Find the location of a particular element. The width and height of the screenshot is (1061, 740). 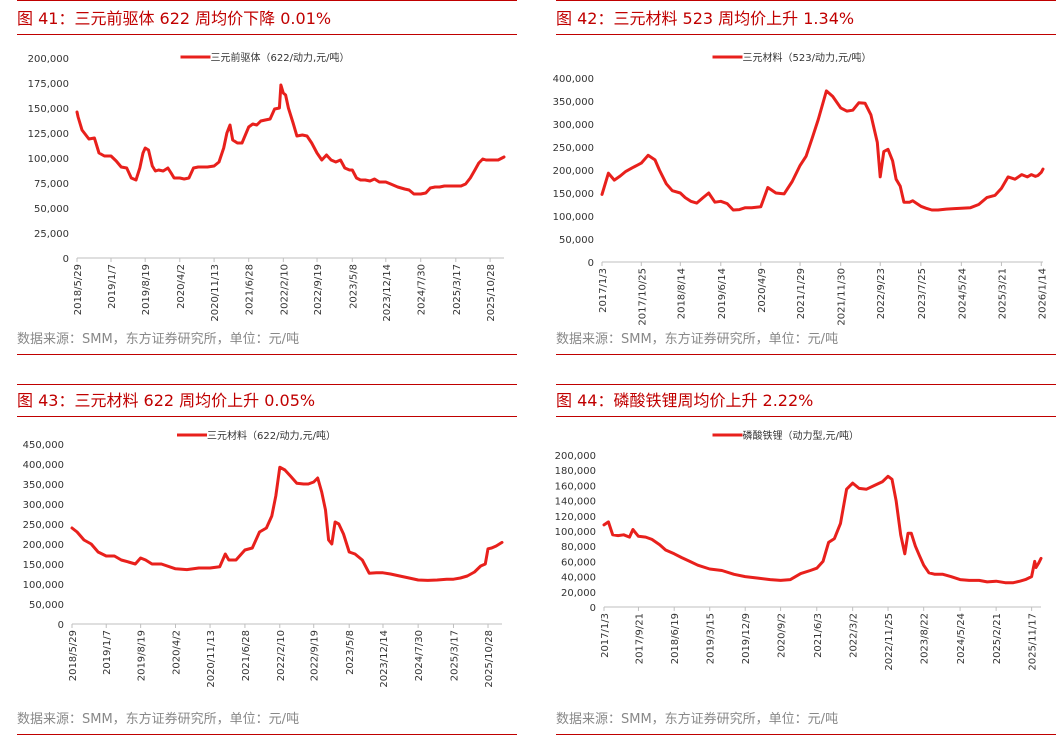

x-tick-label: 2022/11/25 is located at coordinates (889, 642).